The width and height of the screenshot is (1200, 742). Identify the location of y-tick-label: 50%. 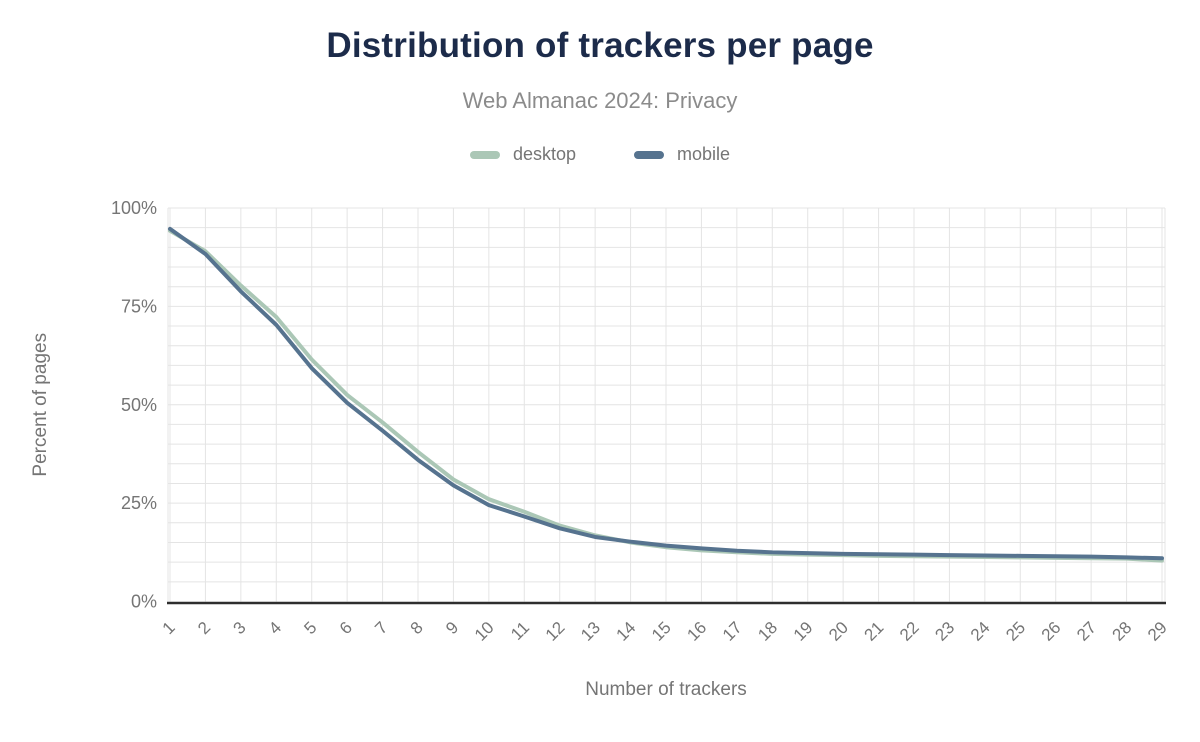
(139, 405).